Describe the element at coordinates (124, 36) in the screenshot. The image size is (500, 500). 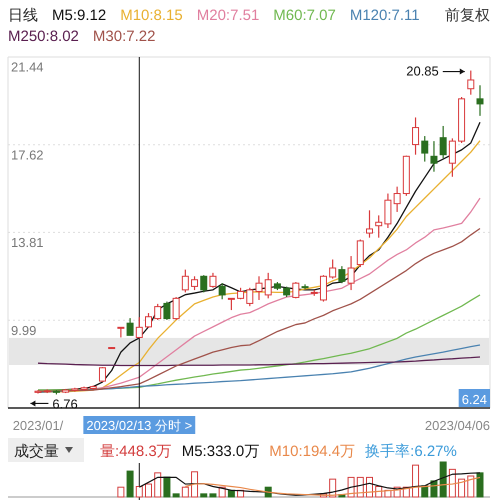
I see `text: M30:7.22` at that location.